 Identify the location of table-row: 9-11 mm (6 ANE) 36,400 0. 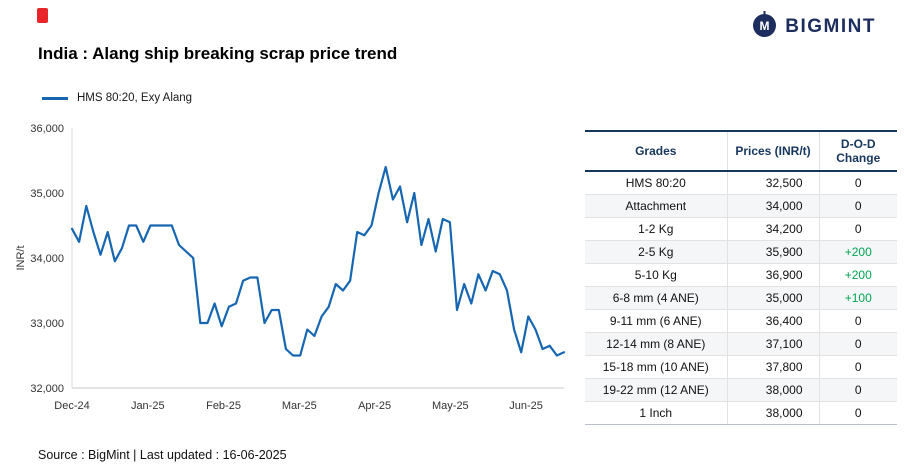
(741, 321).